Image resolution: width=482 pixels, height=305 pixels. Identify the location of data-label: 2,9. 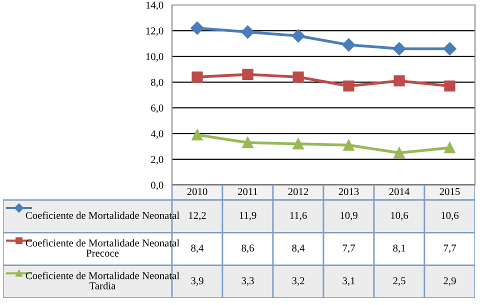
(450, 281).